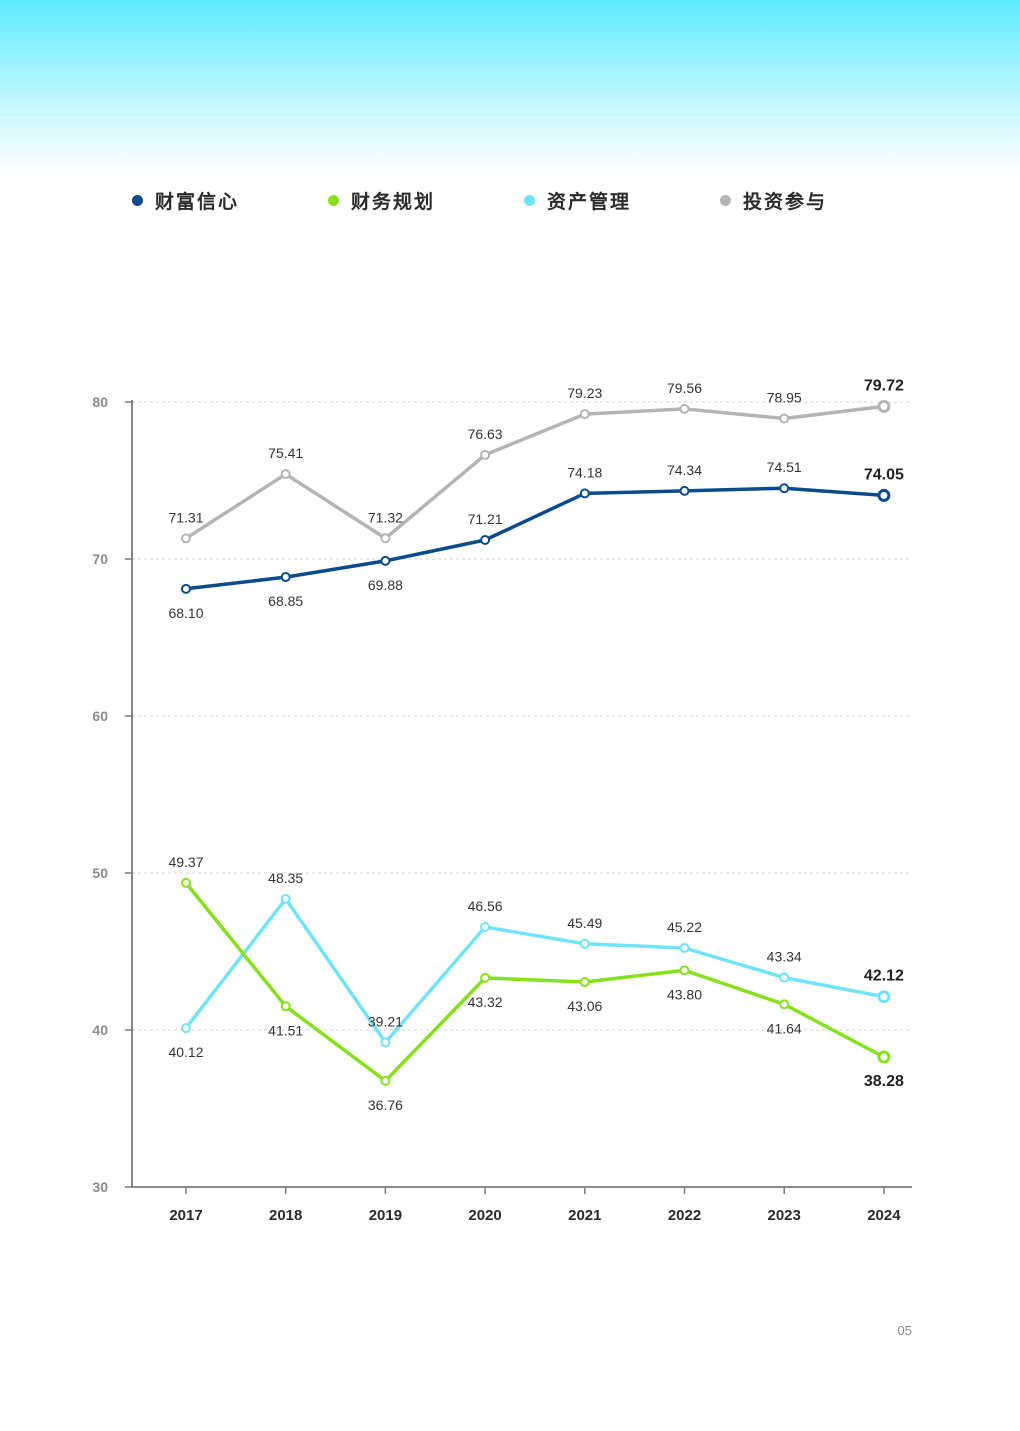 The height and width of the screenshot is (1431, 1020). I want to click on data-label-s2-0: 40.12, so click(185, 1052).